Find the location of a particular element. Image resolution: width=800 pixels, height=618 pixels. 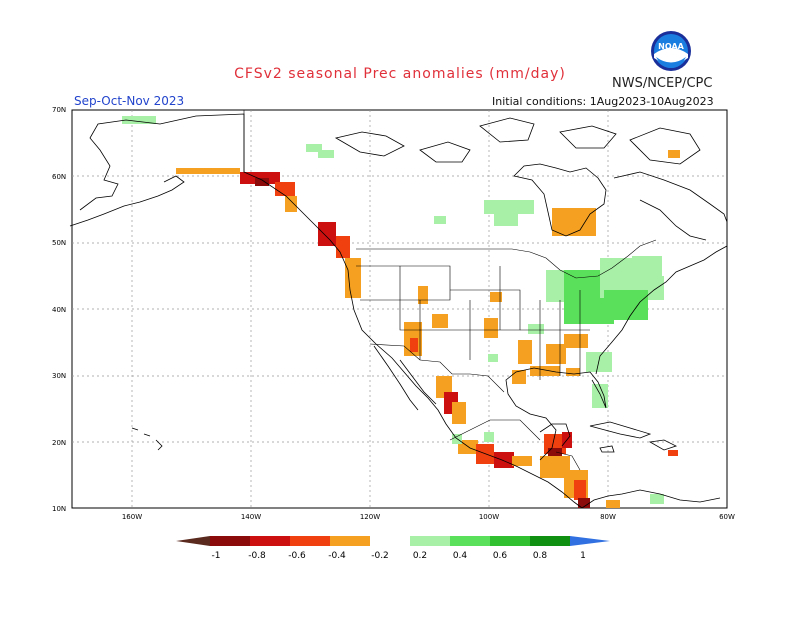

lat-label: 50N is located at coordinates (59, 243).